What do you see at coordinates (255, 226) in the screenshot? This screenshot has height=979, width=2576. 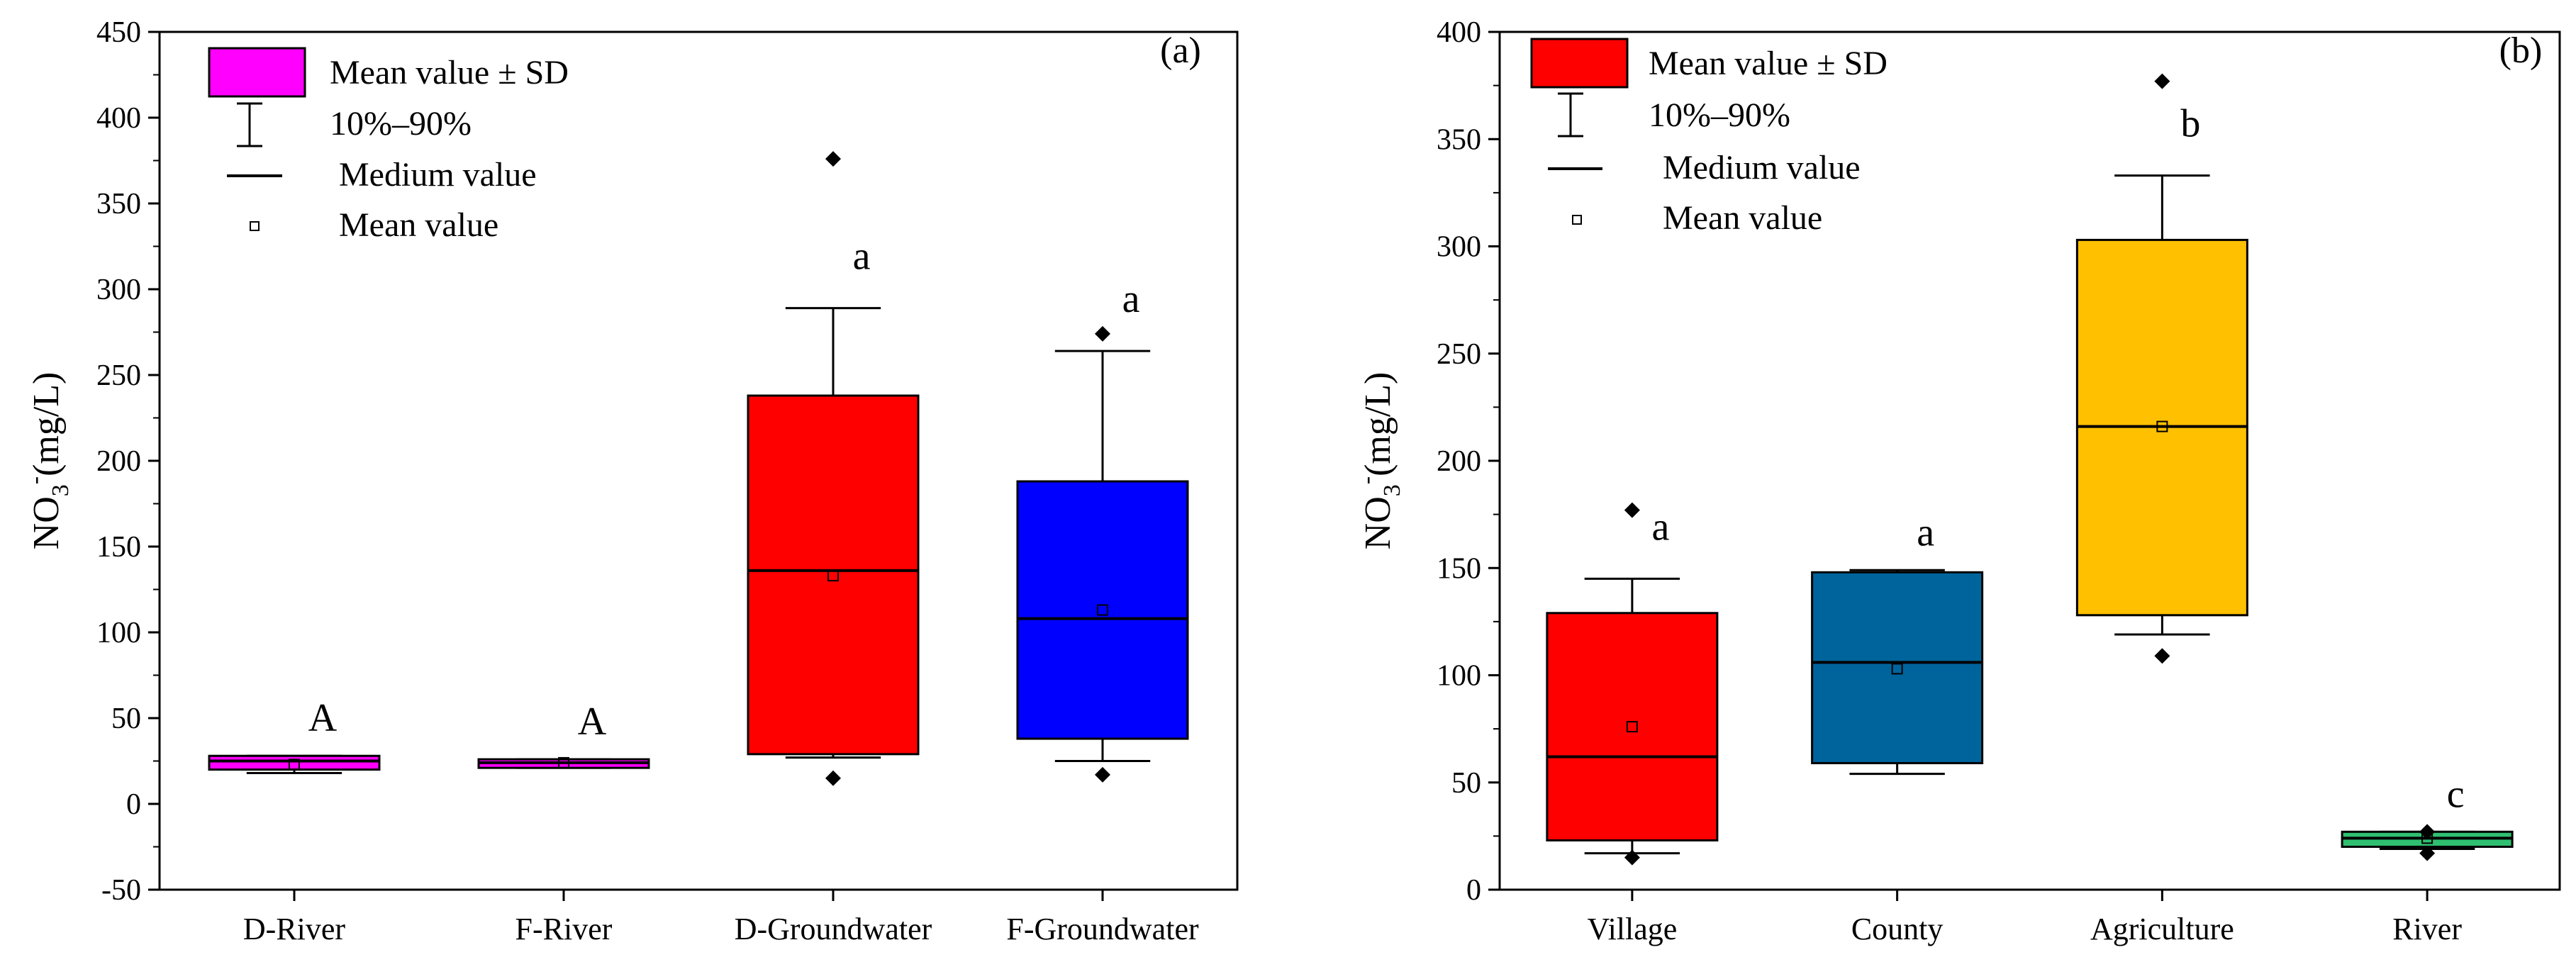 I see `panel-a-legend-mean-marker` at bounding box center [255, 226].